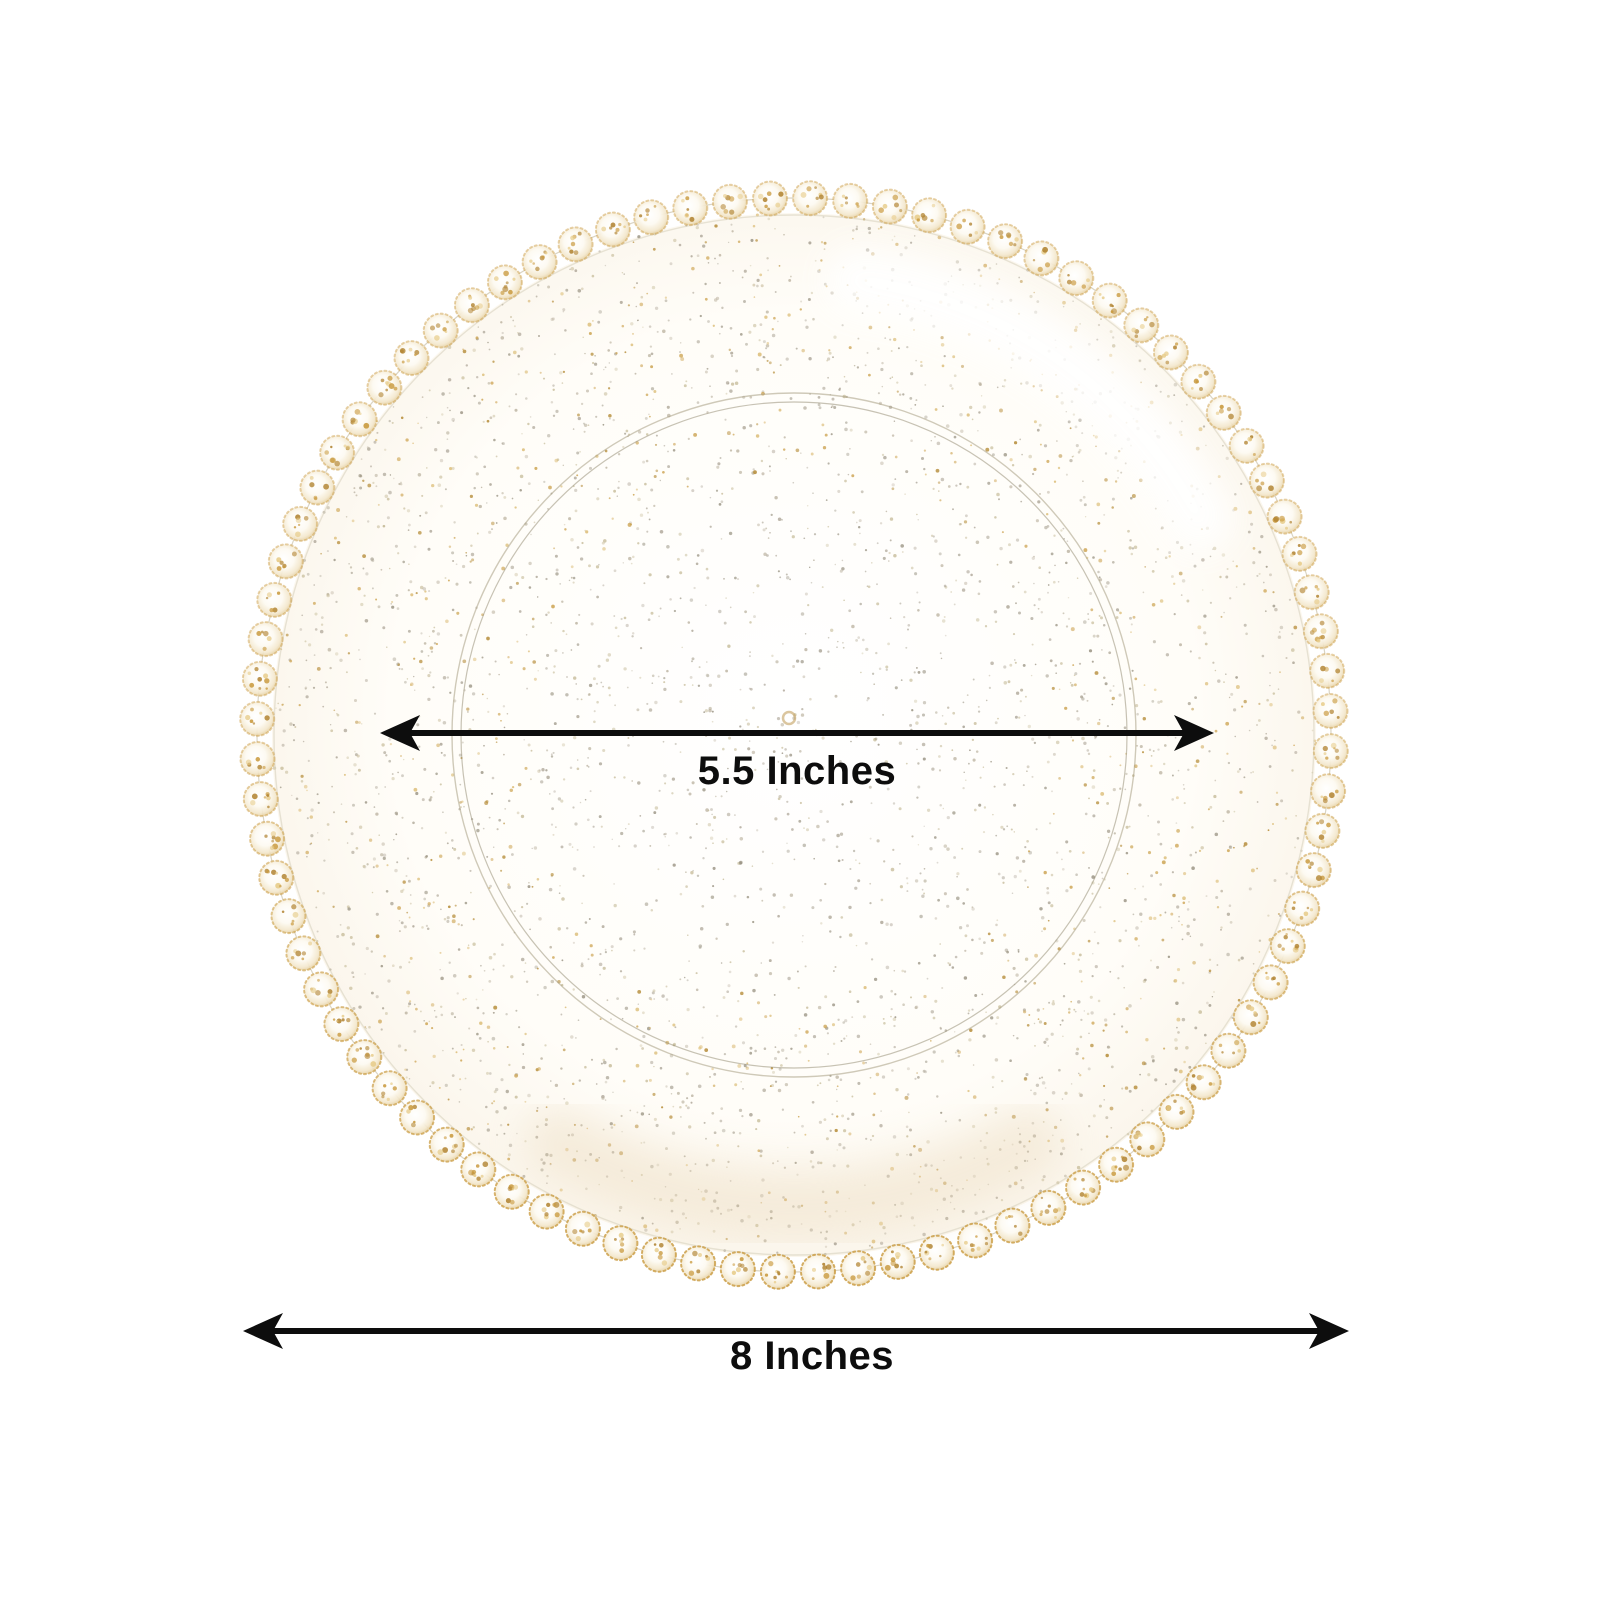 The image size is (1600, 1600). Describe the element at coordinates (1029, 399) in the screenshot. I see `plate-highlight` at that location.